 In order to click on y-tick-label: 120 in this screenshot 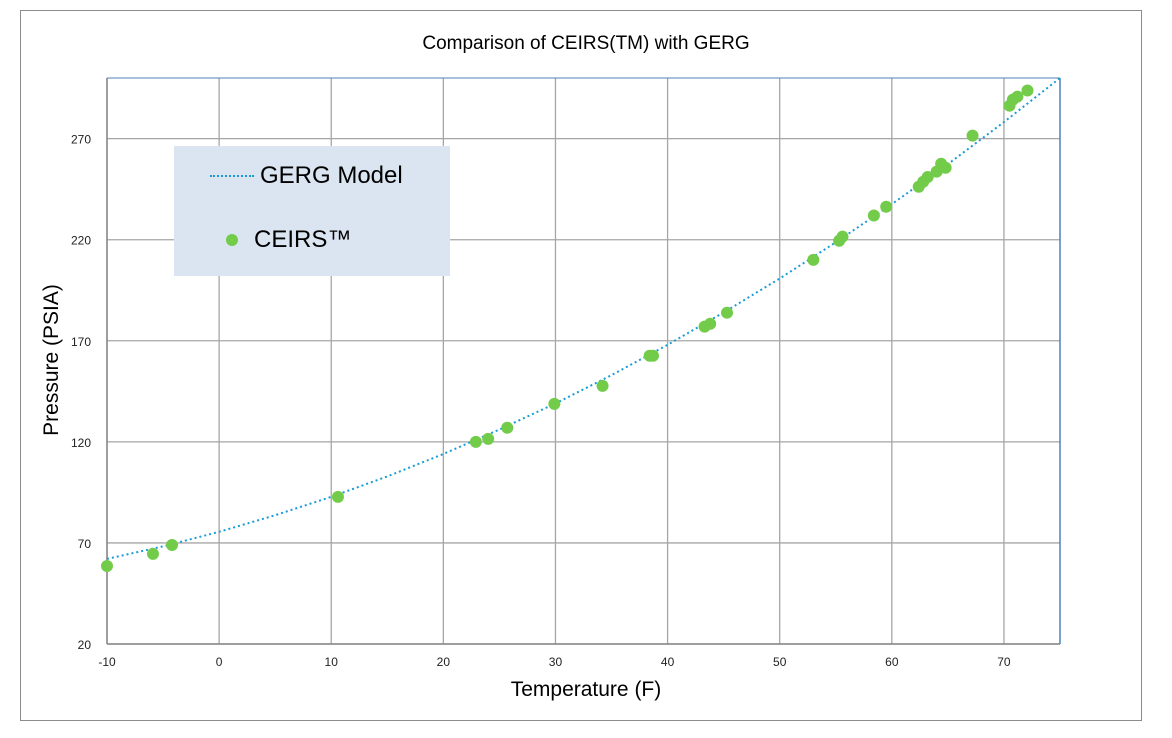, I will do `click(81, 443)`.